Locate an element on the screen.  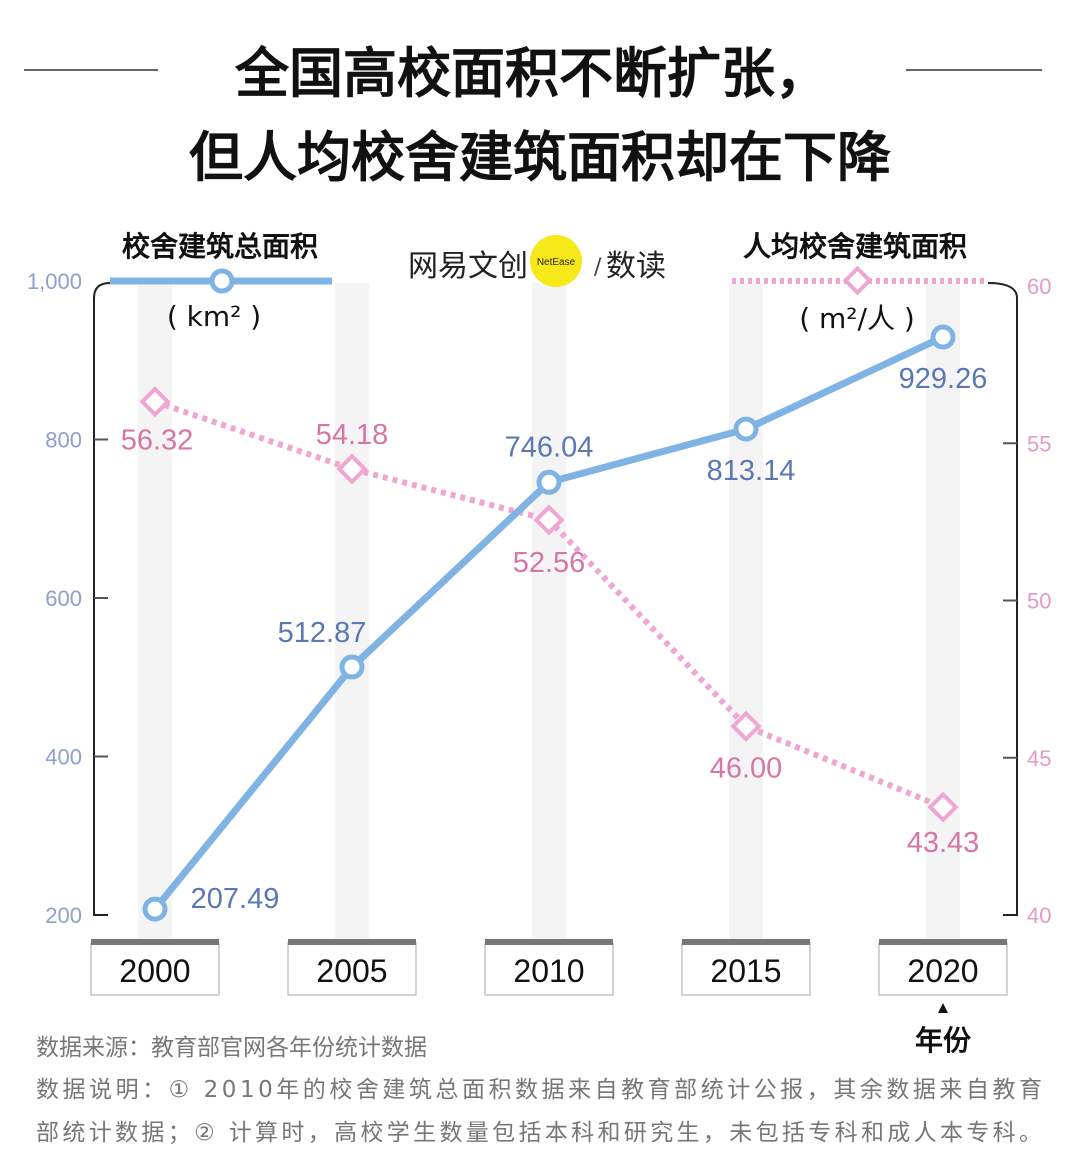
per-capita-data-label: 52.56 is located at coordinates (549, 563).